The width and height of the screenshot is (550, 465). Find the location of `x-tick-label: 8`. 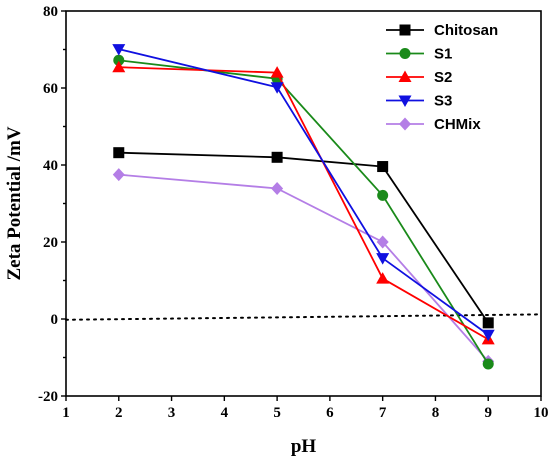

x-tick-label: 8 is located at coordinates (436, 413).